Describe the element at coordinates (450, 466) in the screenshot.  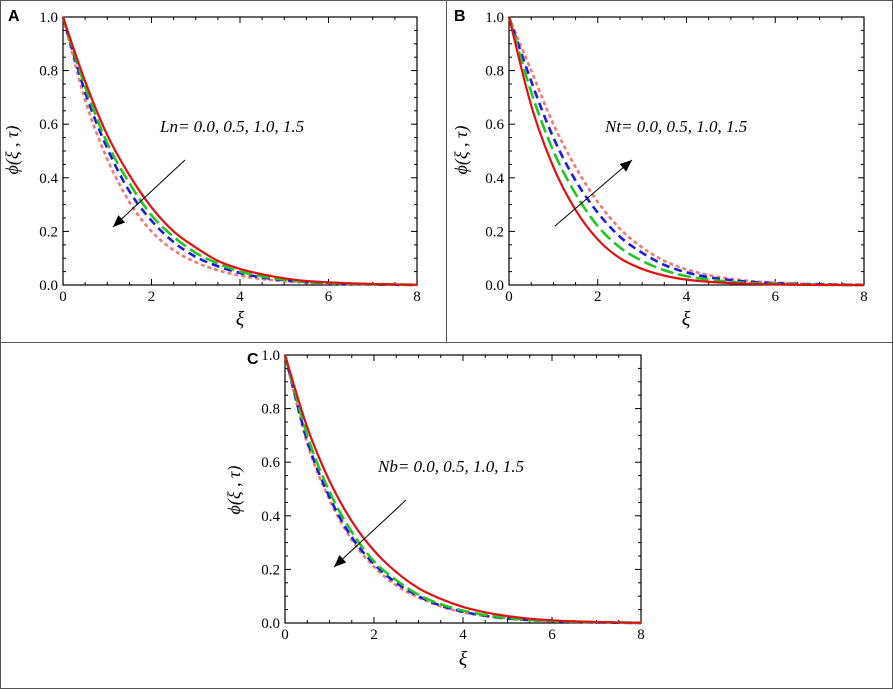
I see `parameter-annotation: Nb= 0.0, 0.5, 1.0, 1.5` at that location.